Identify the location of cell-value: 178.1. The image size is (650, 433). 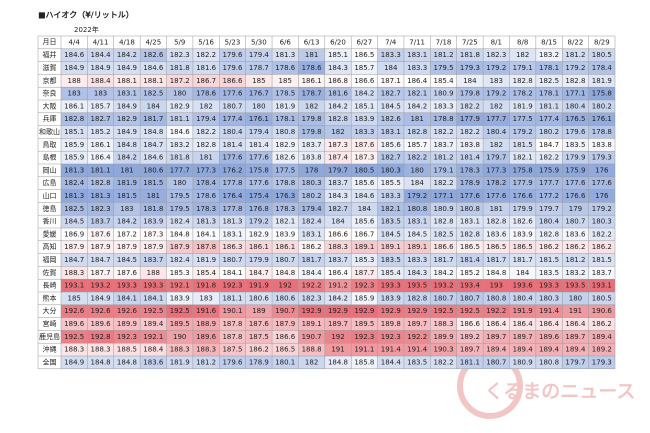
(549, 68).